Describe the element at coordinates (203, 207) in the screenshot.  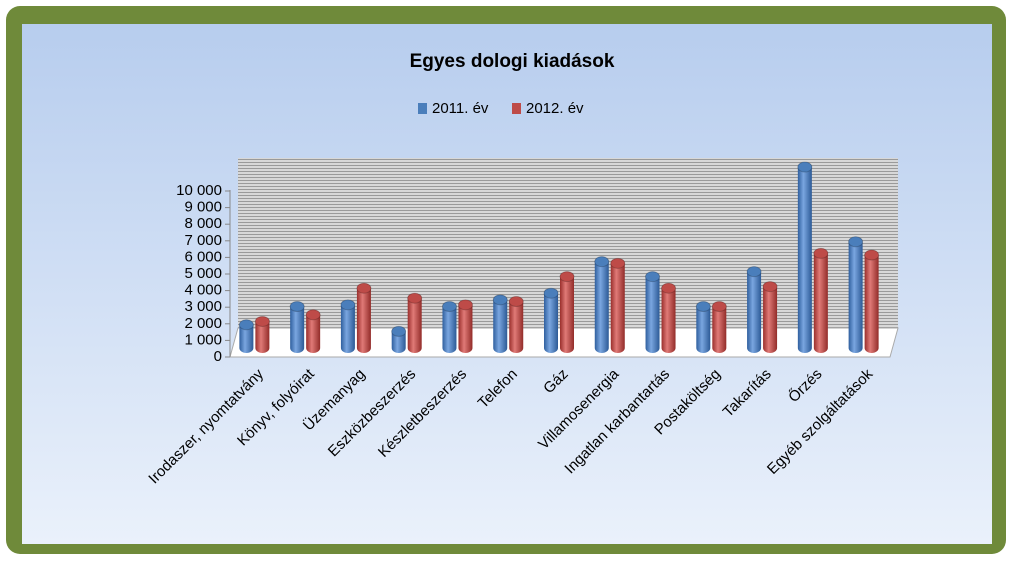
I see `y-tick-label: 9 000` at that location.